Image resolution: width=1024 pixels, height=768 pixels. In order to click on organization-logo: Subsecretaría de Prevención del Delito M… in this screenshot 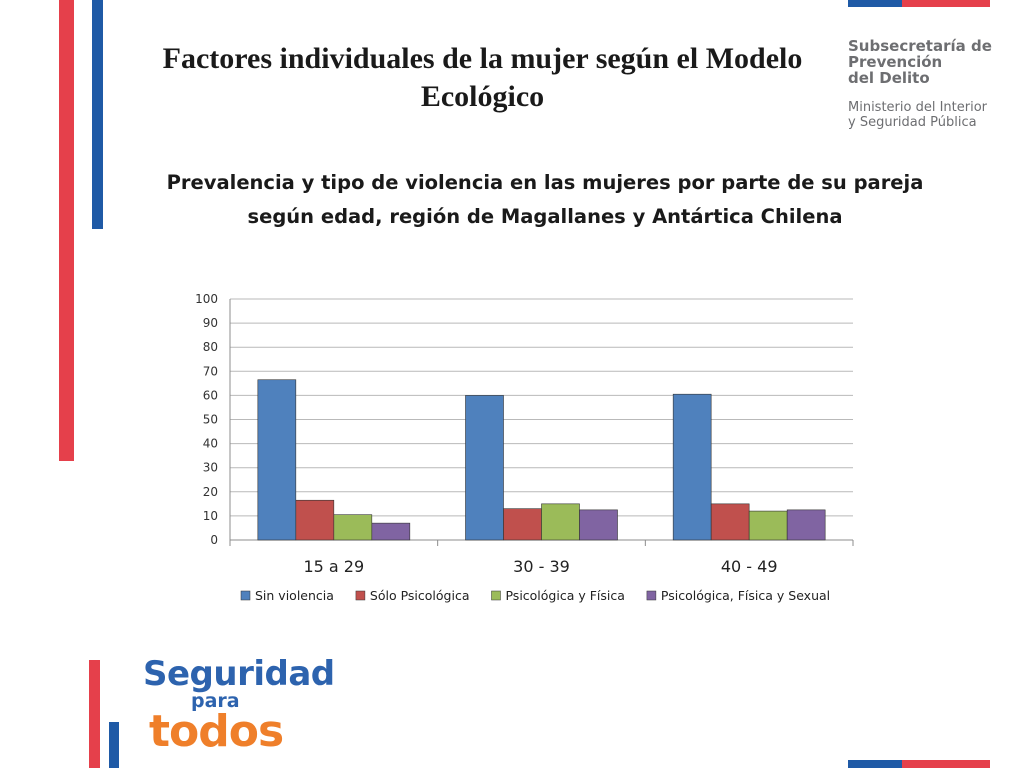, I will do `click(920, 84)`.